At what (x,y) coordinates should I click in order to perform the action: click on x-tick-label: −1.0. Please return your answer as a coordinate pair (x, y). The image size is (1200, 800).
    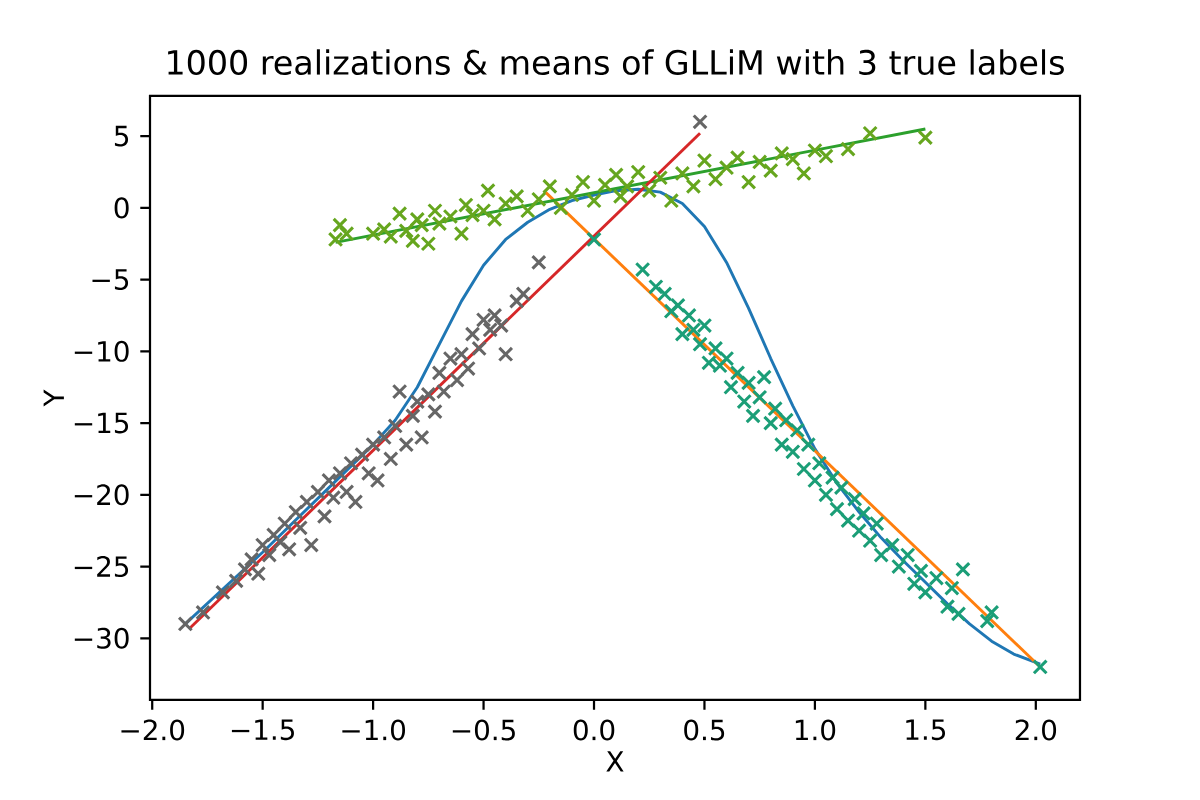
    Looking at the image, I should click on (374, 730).